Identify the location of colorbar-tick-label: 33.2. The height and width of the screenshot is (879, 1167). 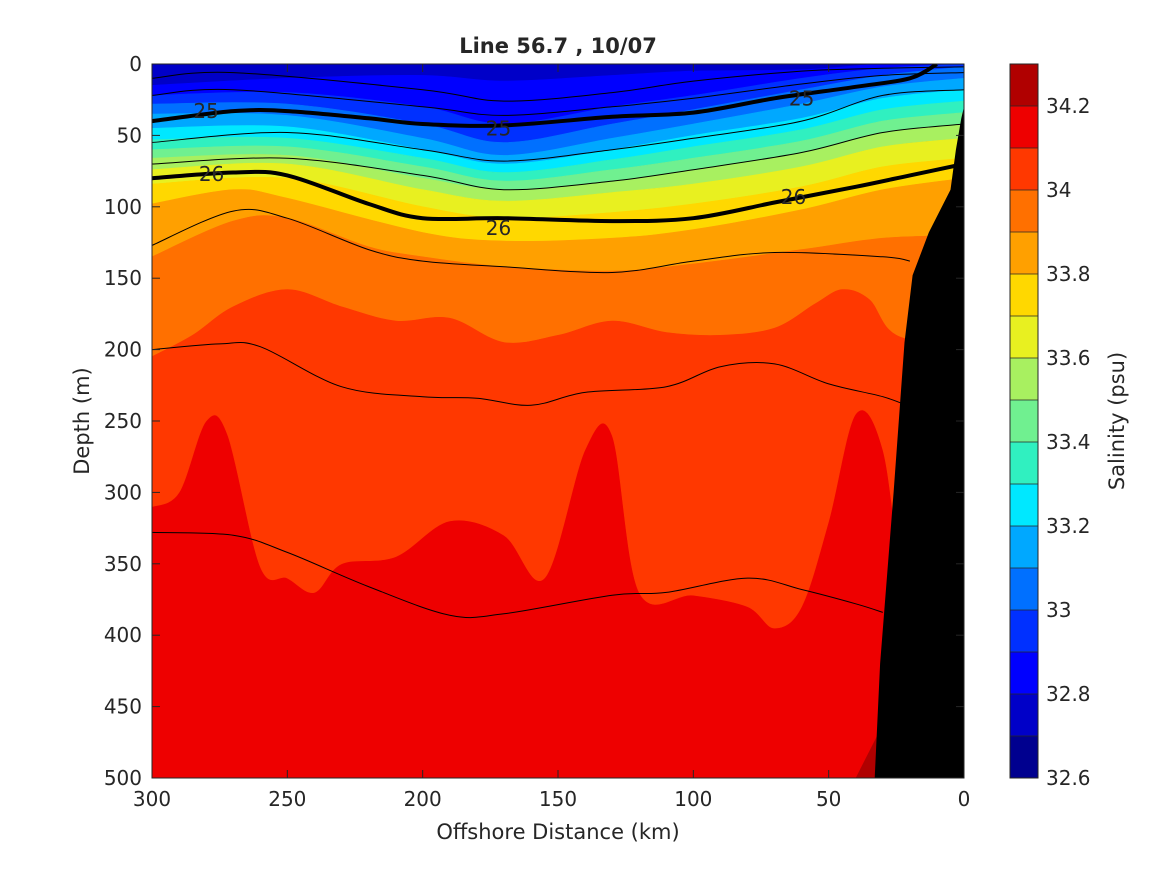
(1068, 526).